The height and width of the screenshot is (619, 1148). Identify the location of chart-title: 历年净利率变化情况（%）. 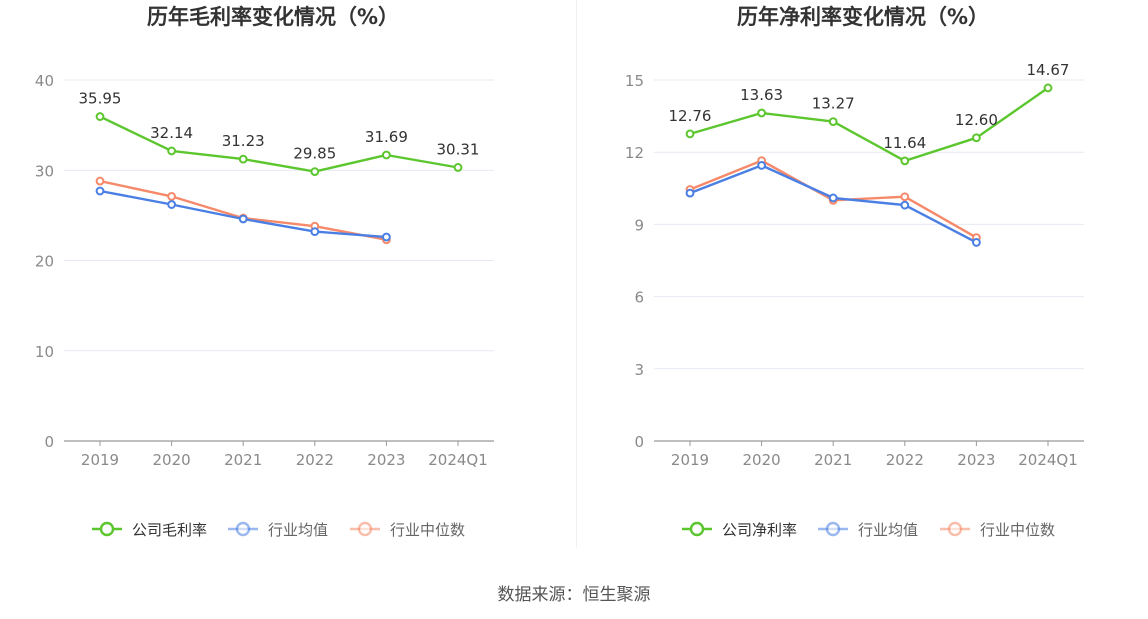
(863, 17).